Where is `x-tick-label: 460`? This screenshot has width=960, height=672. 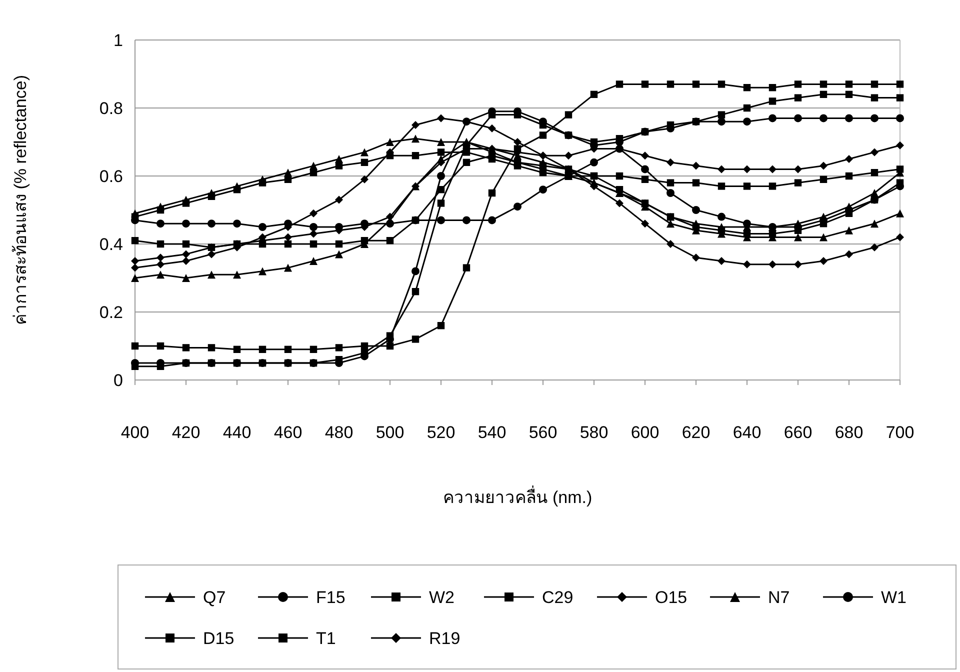
x-tick-label: 460 is located at coordinates (288, 432).